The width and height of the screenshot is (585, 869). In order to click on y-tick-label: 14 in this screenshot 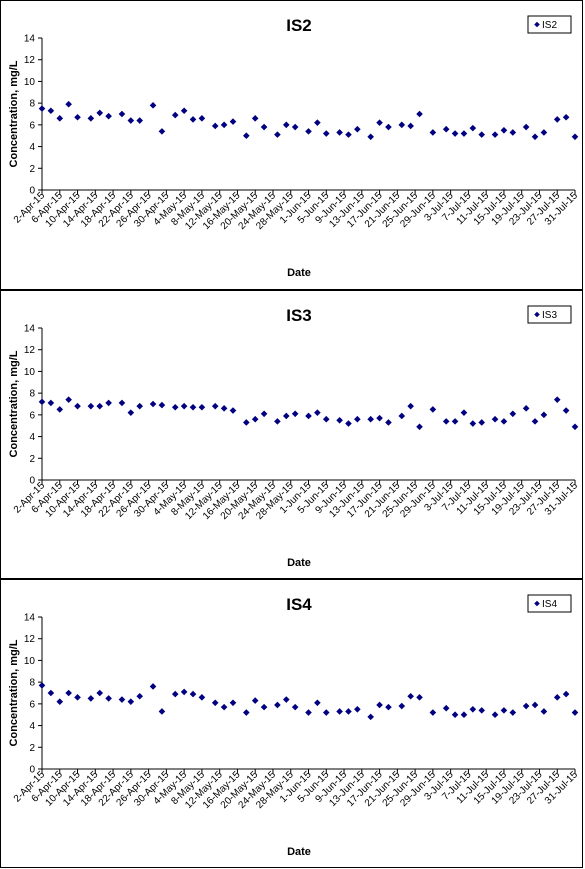, I will do `click(30, 618)`.